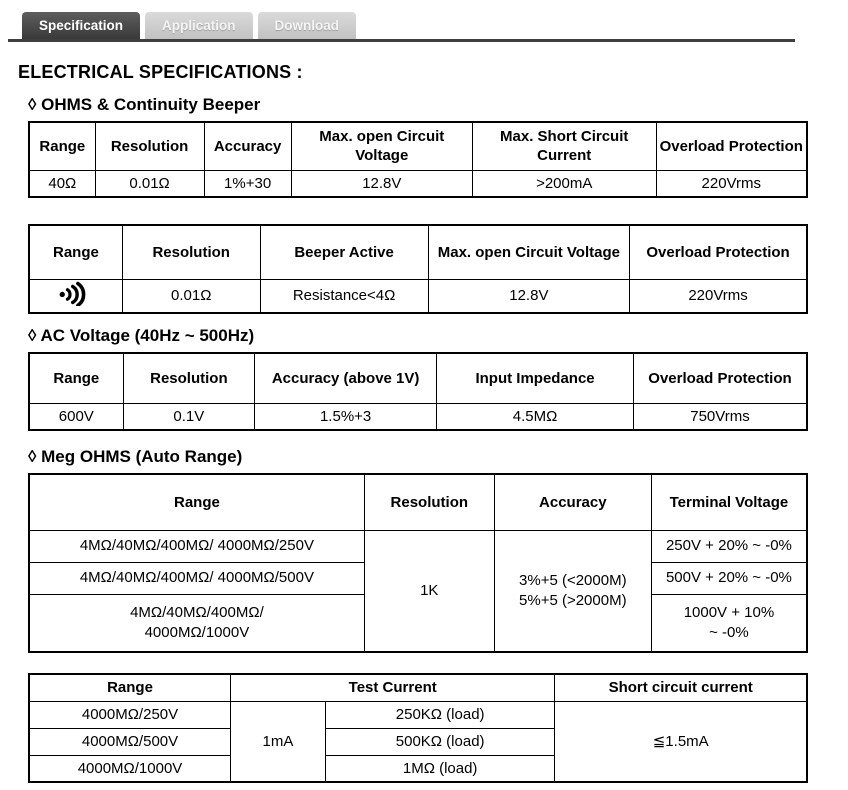  Describe the element at coordinates (160, 72) in the screenshot. I see `page-title: ELECTRICAL SPECIFICATIONS :` at that location.